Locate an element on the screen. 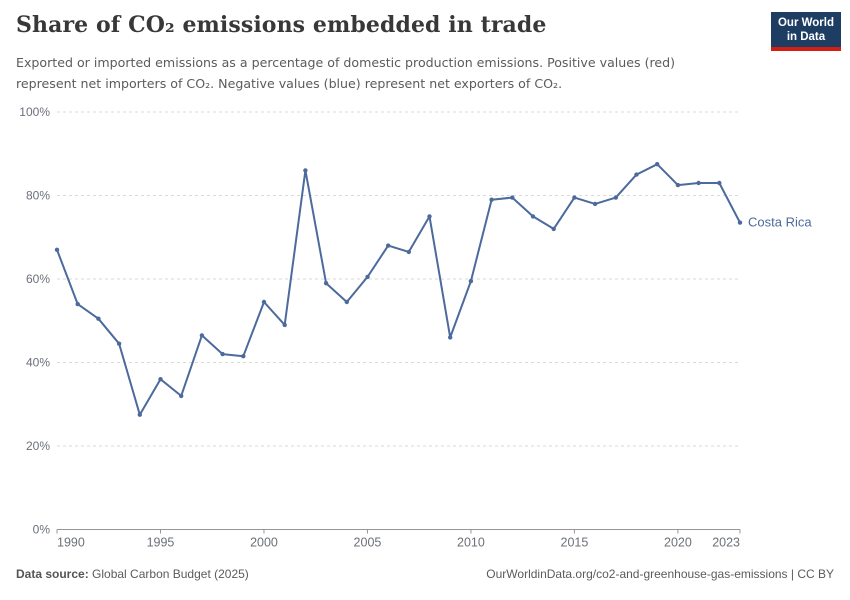 The image size is (850, 600). y-axis-label: 60% is located at coordinates (38, 279).